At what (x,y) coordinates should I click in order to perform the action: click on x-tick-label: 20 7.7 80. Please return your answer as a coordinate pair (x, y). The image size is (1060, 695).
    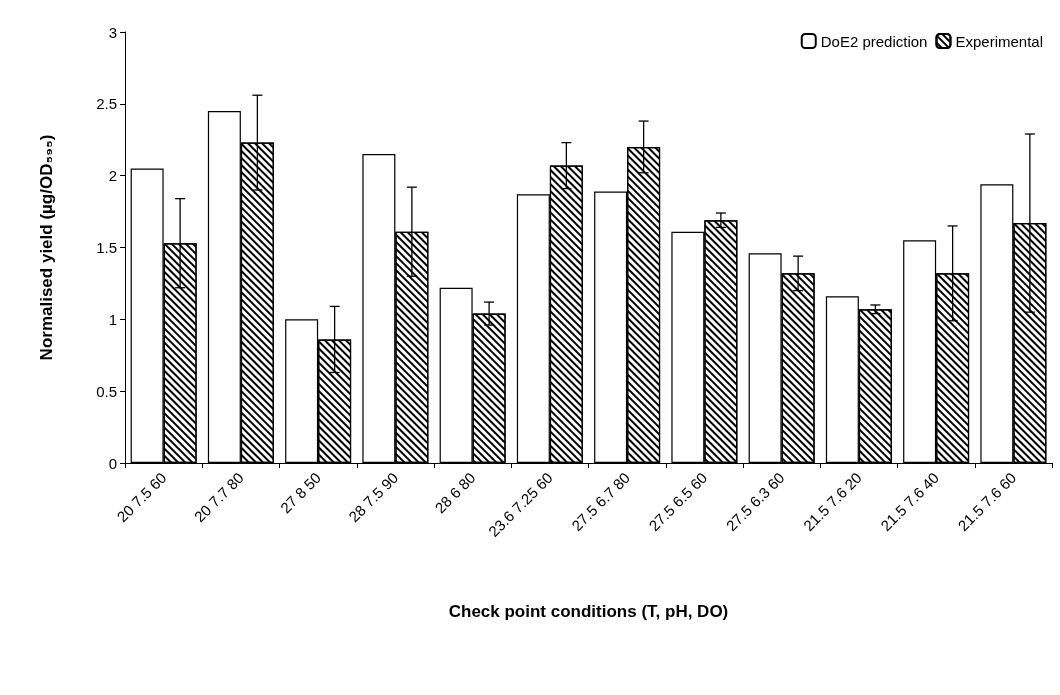
    Looking at the image, I should click on (218, 497).